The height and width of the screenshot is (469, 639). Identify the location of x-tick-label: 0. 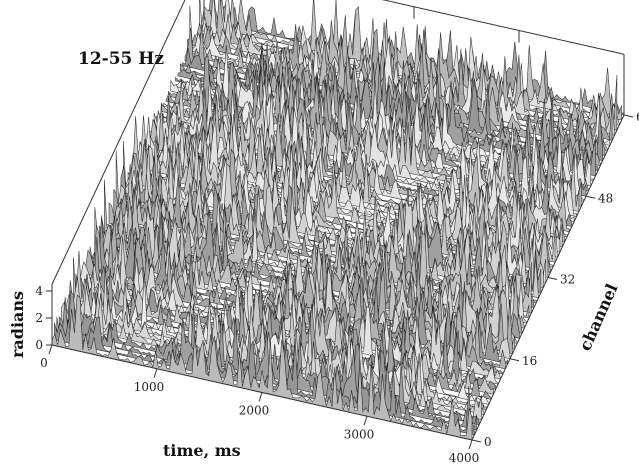
(44, 363).